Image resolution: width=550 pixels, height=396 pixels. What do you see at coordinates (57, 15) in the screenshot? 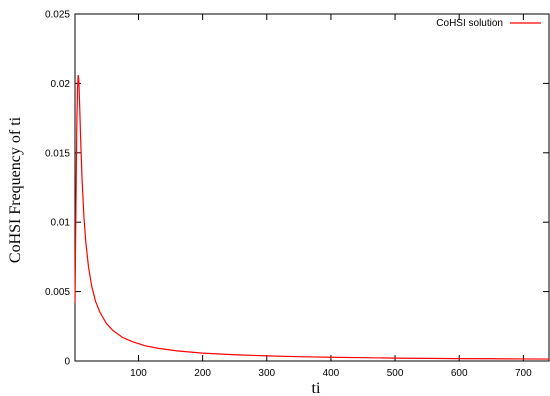
I see `y-tick-label: 0.025` at bounding box center [57, 15].